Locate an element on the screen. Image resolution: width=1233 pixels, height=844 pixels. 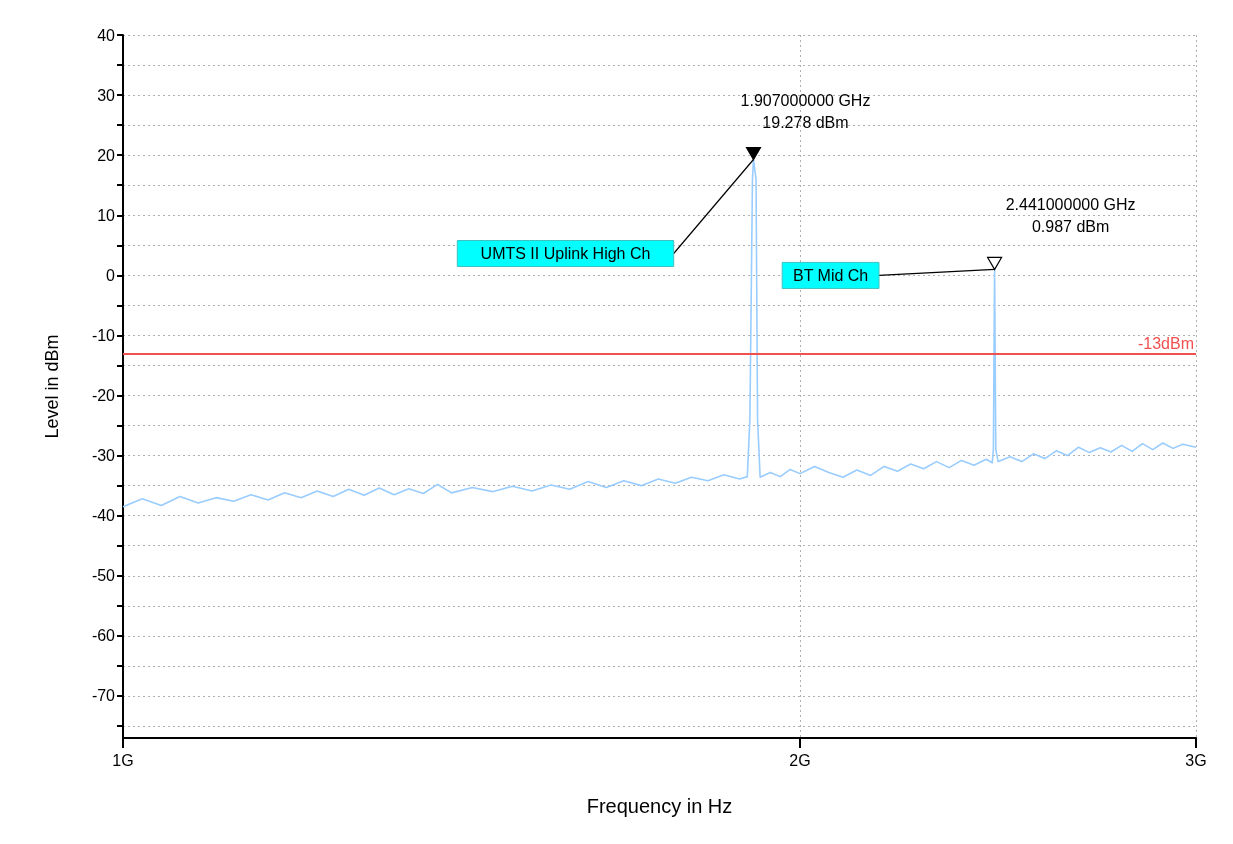
annotation: 2.441000000 GHz 0.987 dBm is located at coordinates (1070, 215).